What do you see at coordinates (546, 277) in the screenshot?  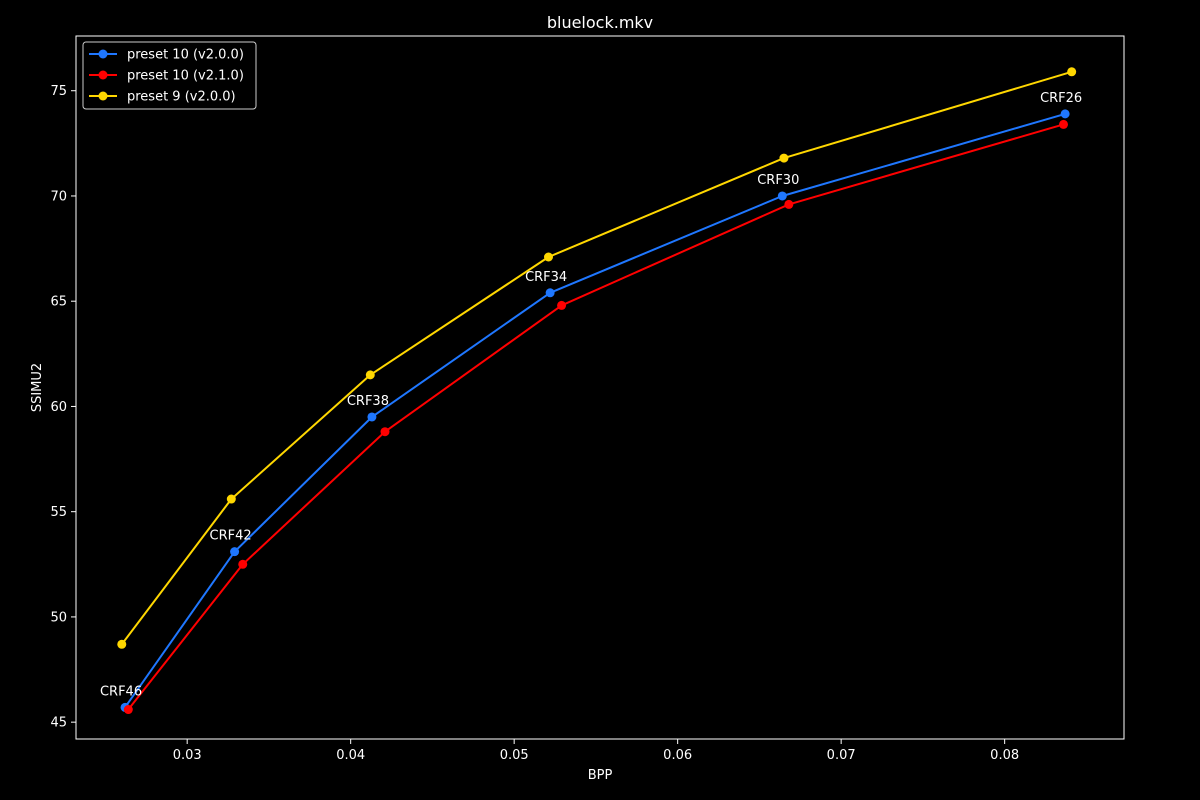 I see `crf-annotation: CRF34` at bounding box center [546, 277].